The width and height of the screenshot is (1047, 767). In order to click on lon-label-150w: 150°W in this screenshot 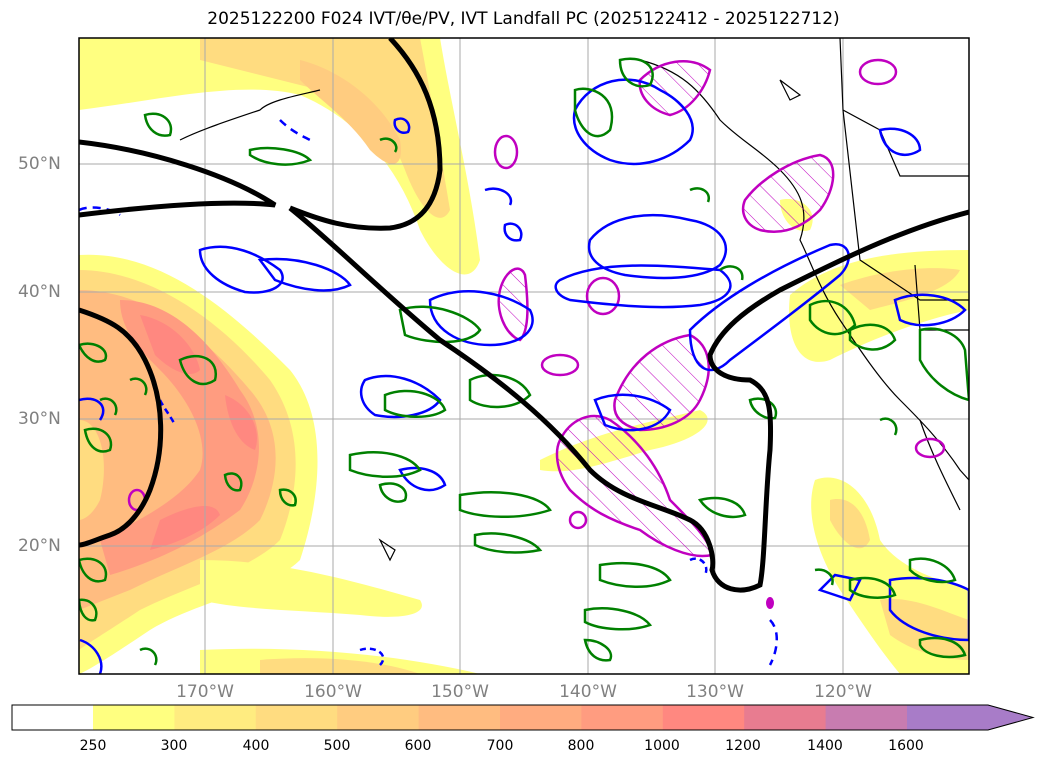, I will do `click(460, 692)`.